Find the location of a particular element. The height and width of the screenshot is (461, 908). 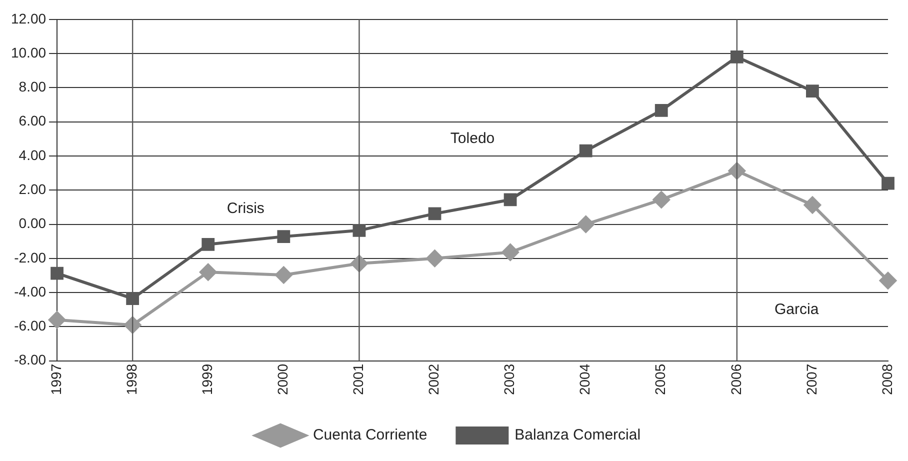

legend-label: Cuenta Corriente is located at coordinates (370, 435).